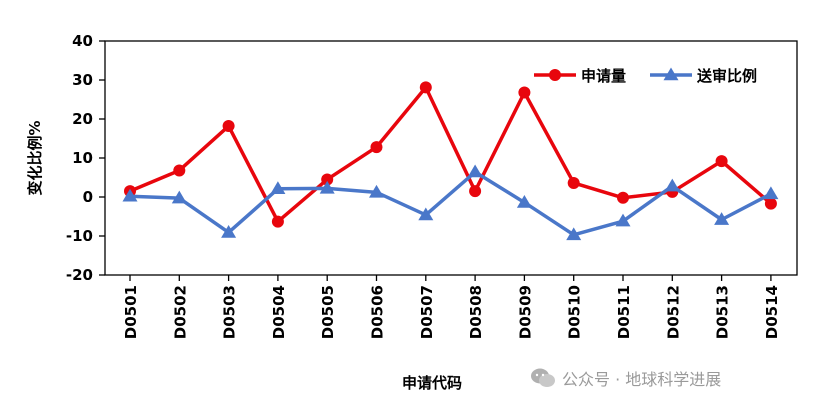  What do you see at coordinates (82, 41) in the screenshot?
I see `y-tick-label: 40` at bounding box center [82, 41].